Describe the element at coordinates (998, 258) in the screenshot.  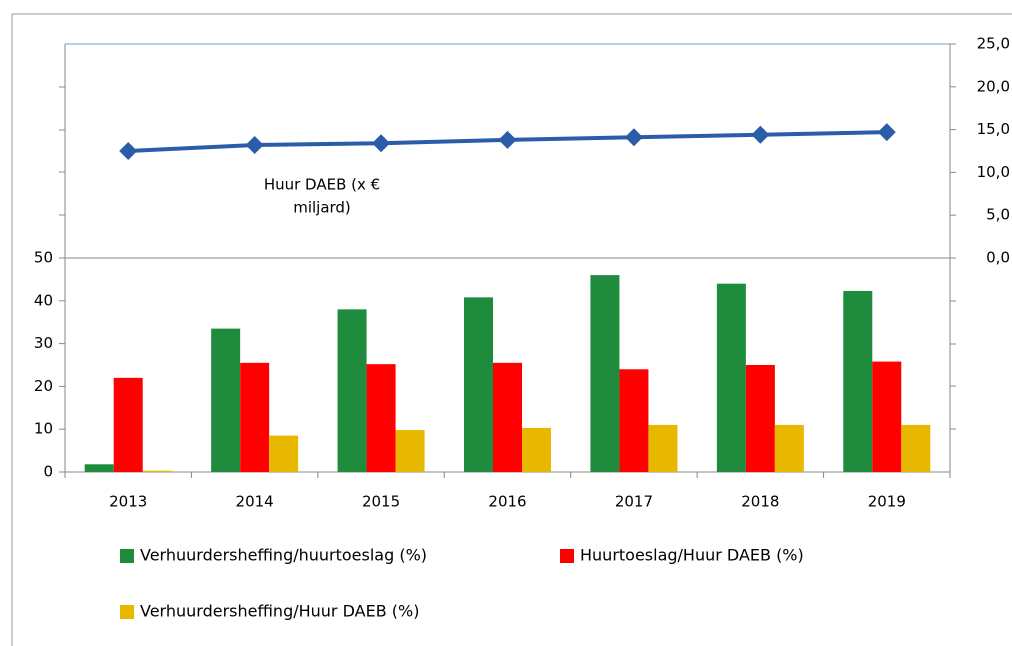
I see `y2-tick-label: 0,0` at that location.